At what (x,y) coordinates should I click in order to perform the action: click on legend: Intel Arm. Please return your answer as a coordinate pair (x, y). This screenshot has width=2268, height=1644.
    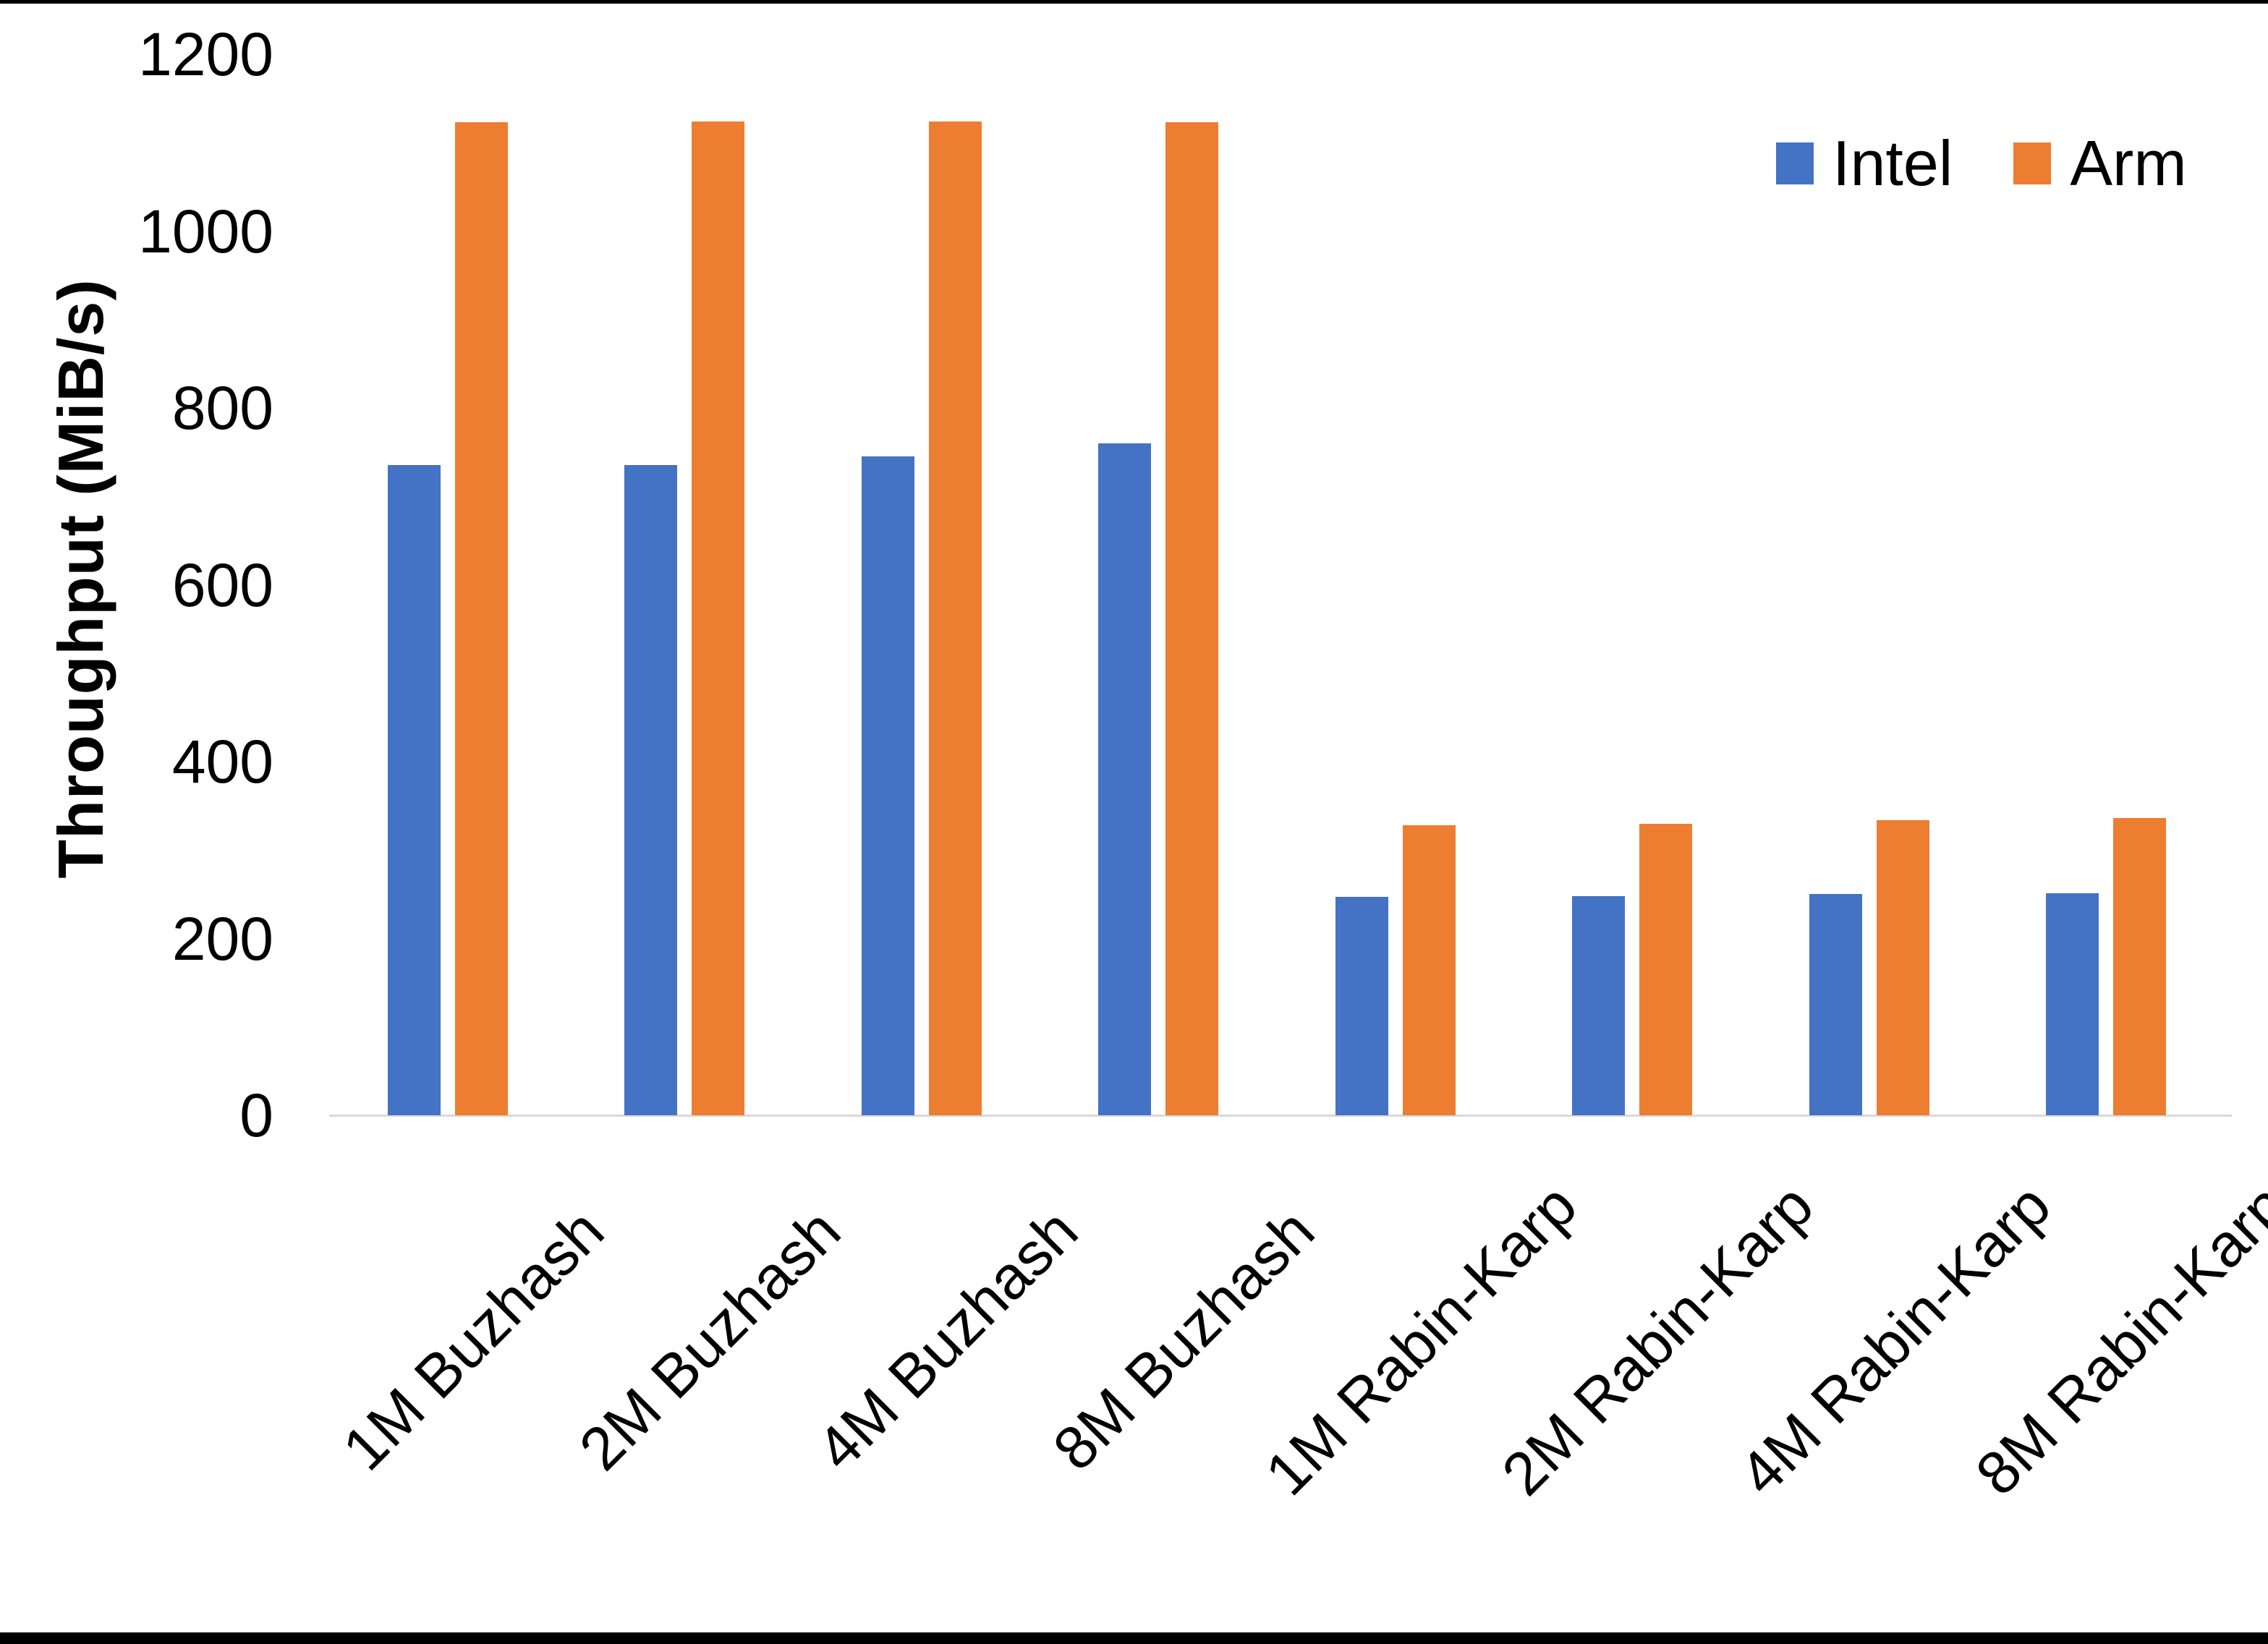
    Looking at the image, I should click on (1982, 163).